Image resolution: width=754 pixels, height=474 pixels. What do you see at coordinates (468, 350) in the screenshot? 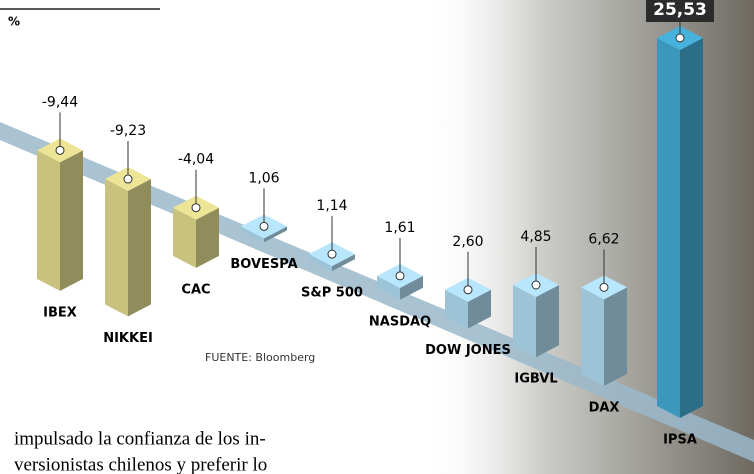
I see `category-label: DOW JONES` at bounding box center [468, 350].